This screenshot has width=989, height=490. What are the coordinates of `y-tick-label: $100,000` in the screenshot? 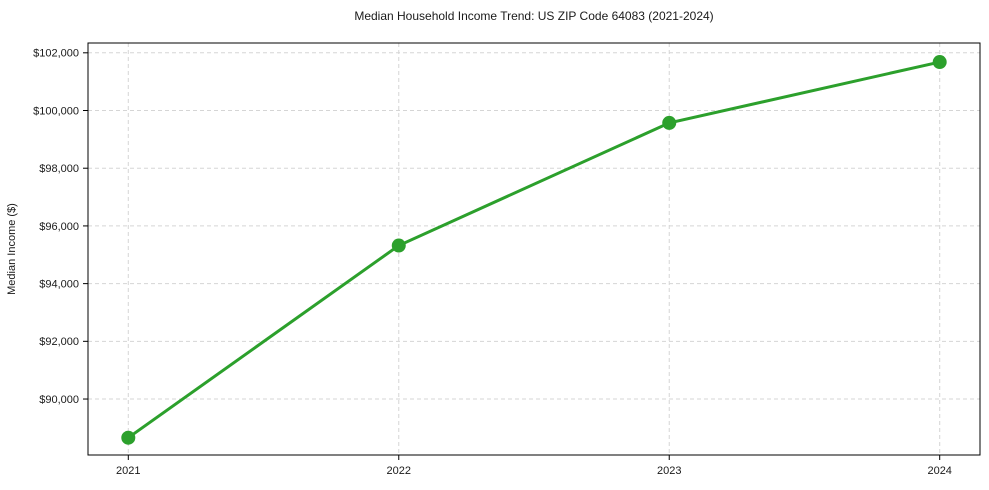 It's located at (56, 111).